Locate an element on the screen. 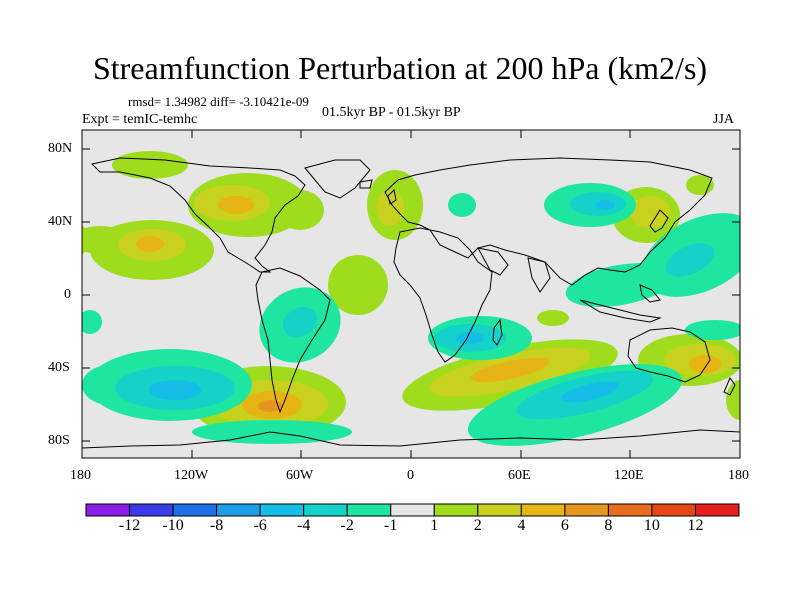  lon-label-120e: 120E is located at coordinates (629, 475).